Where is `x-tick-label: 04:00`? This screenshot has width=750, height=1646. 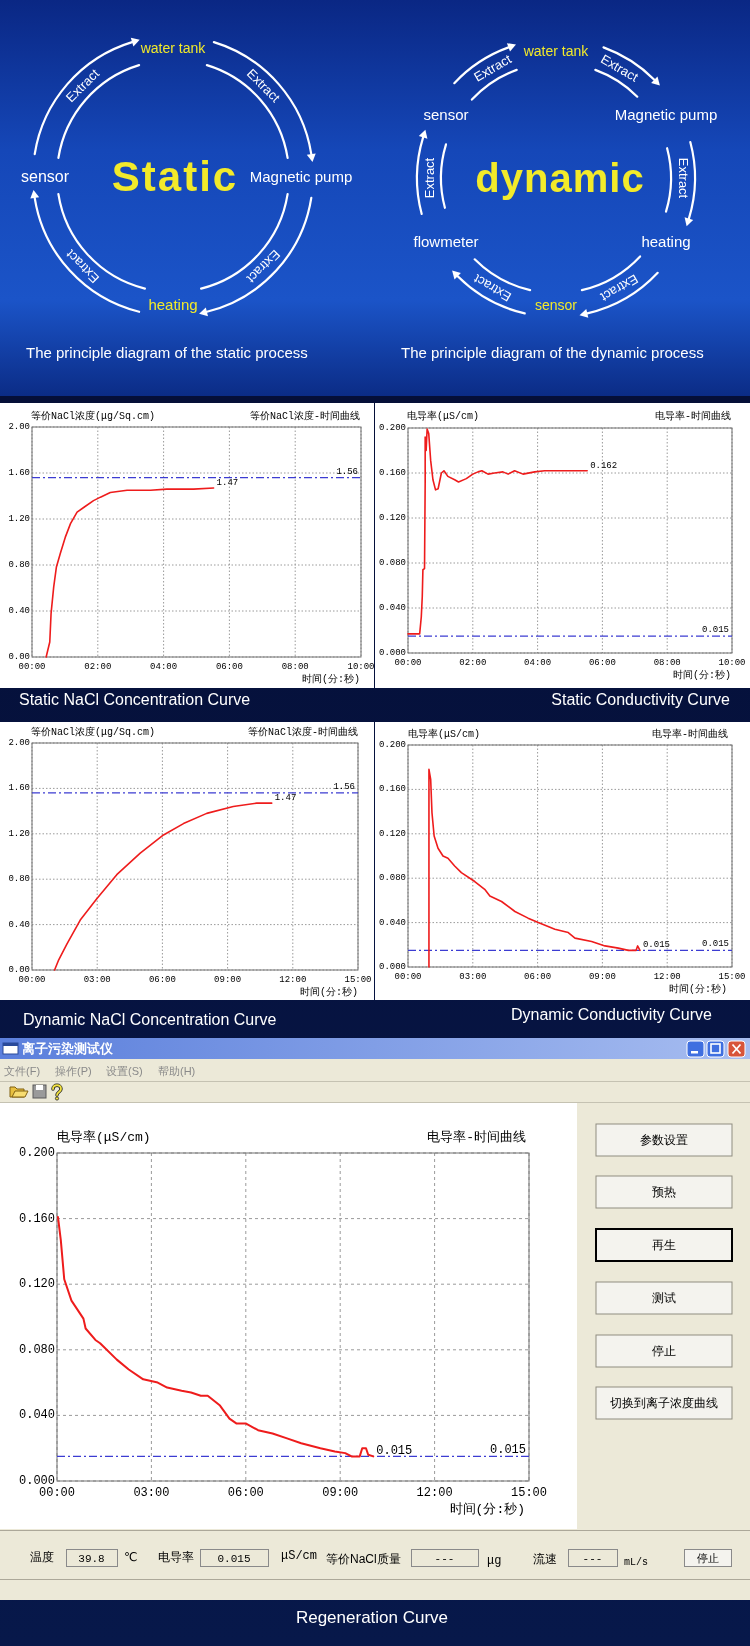
x-tick-label: 04:00 is located at coordinates (164, 667).